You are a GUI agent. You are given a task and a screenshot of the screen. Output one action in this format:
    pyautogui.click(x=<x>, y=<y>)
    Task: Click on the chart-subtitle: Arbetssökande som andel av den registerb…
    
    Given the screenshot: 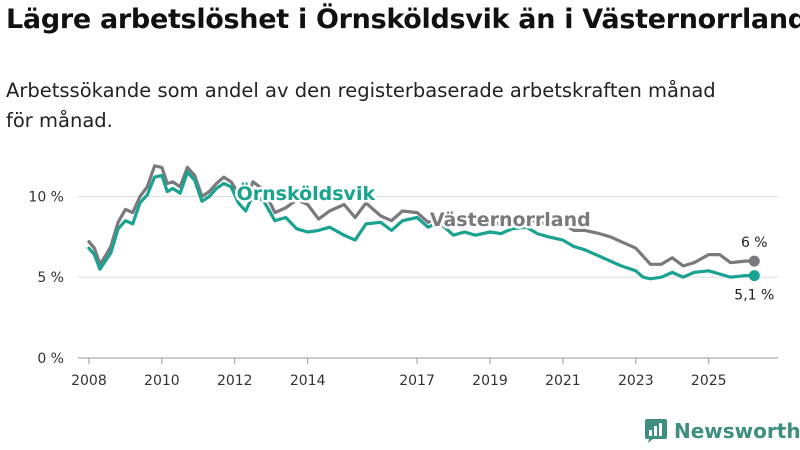 What is the action you would take?
    pyautogui.click(x=401, y=106)
    